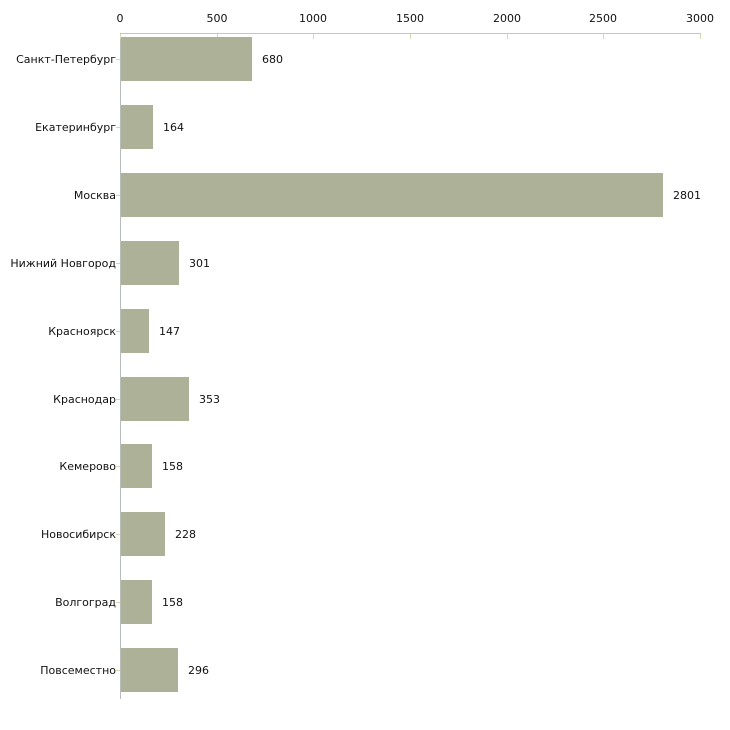  I want to click on category-label: Нижний Новгород, so click(63, 263).